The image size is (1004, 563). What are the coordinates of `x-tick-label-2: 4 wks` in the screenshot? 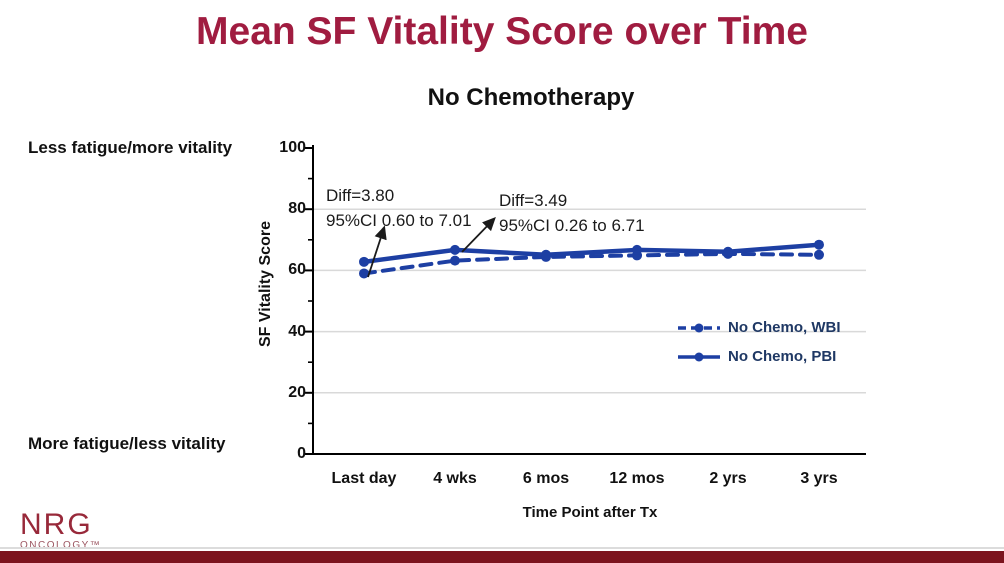 It's located at (455, 478).